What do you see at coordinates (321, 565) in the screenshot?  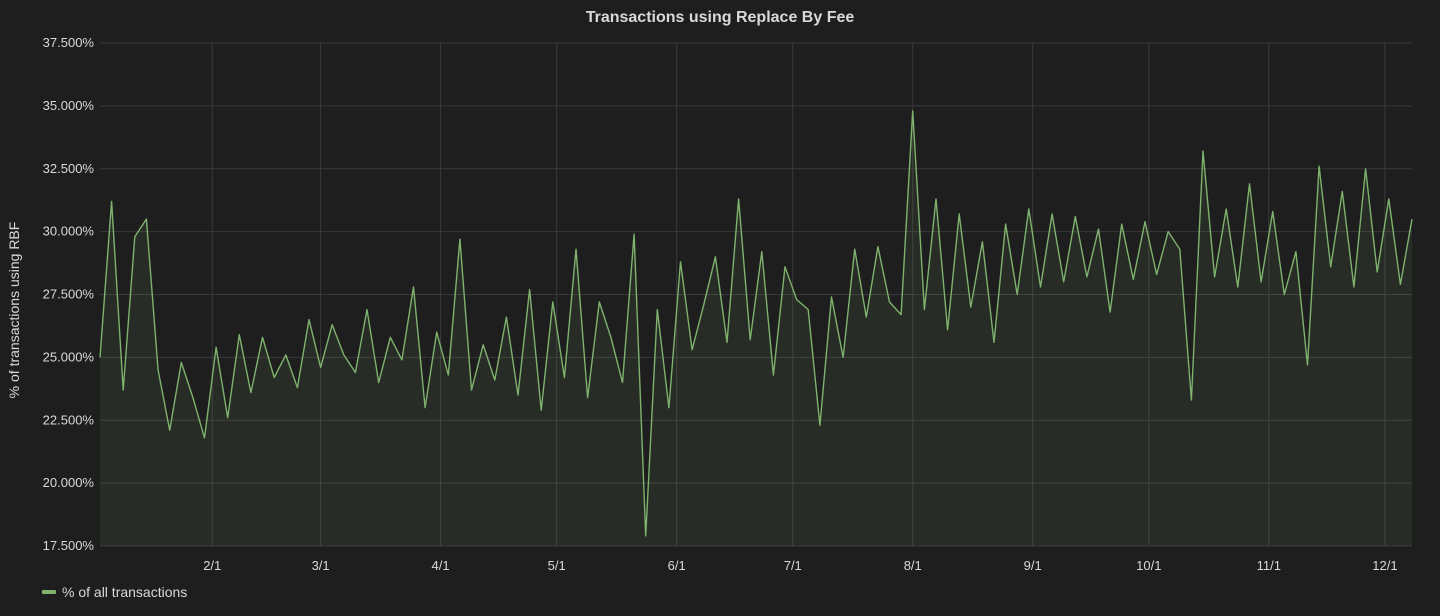 I see `x-tick-label: 3/1` at bounding box center [321, 565].